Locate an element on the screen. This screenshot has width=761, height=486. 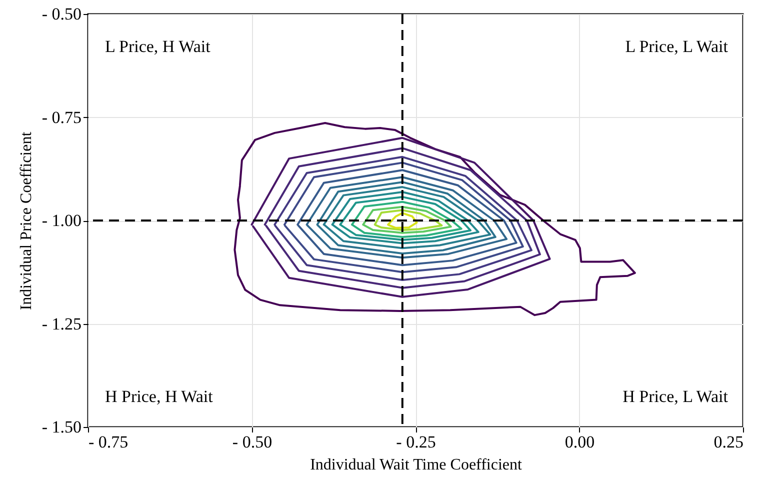
x-tick-label: 0.00 is located at coordinates (579, 442).